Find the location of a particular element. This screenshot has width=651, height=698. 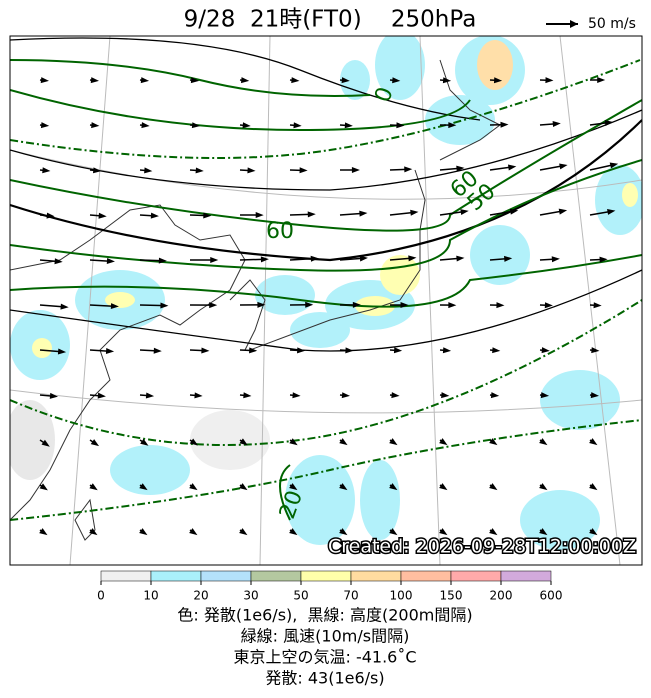

created-stamp: Created: 2026-09-28T12:00:00Z is located at coordinates (482, 547).